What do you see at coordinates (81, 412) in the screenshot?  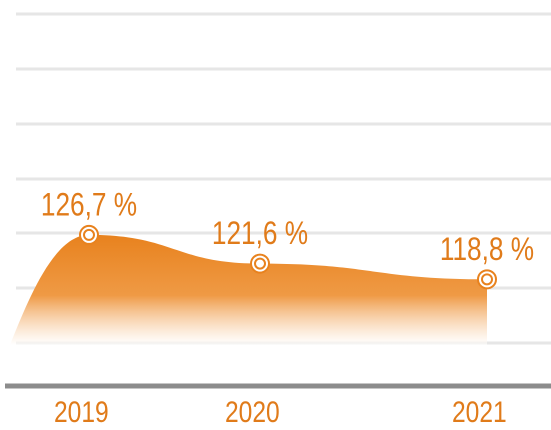 I see `x-tick-label: 2019` at bounding box center [81, 412].